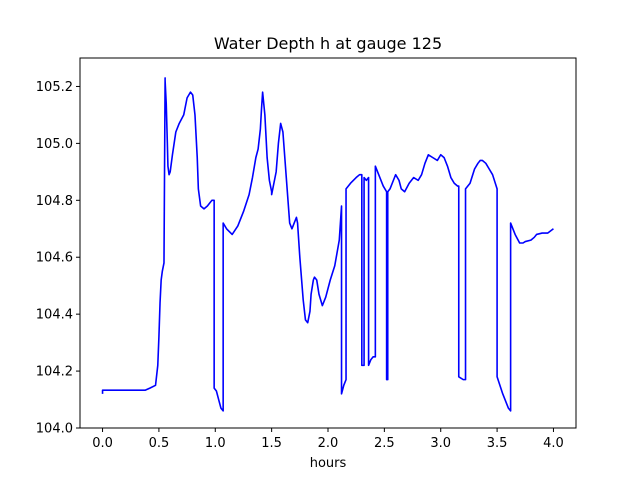  I want to click on x-axis-ticks: 0.0 0.5 1.0 1.5 2.0 2.5 3.0 3.5 4.0, so click(328, 439).